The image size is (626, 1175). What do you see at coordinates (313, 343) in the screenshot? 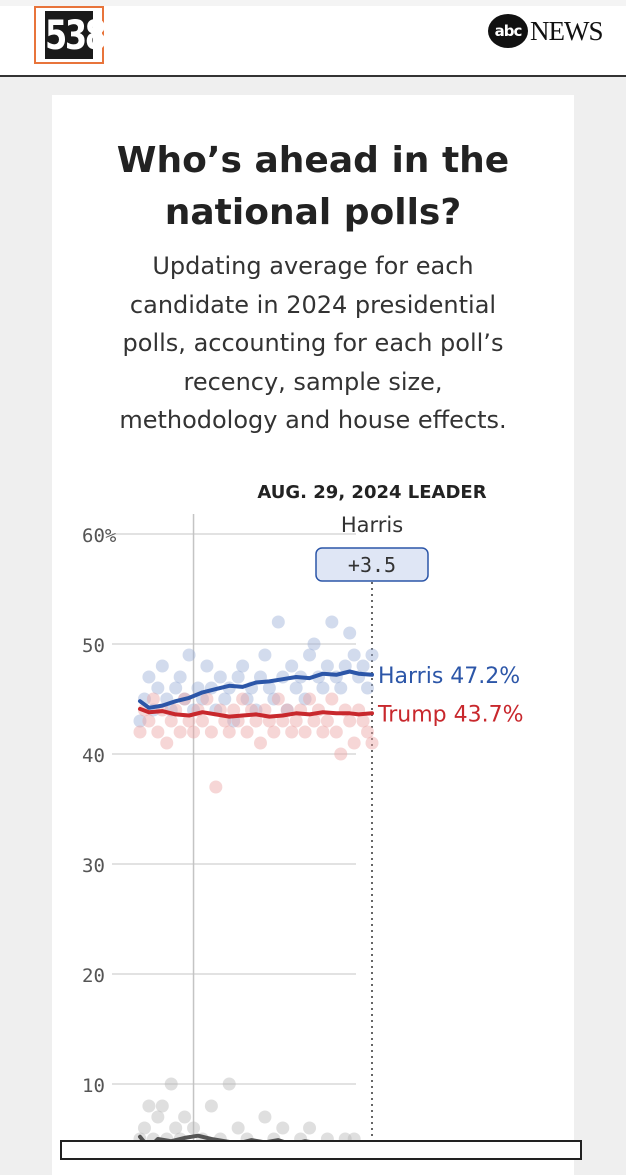
I see `subtitle-line-3: polls, accounting for each poll’s` at bounding box center [313, 343].